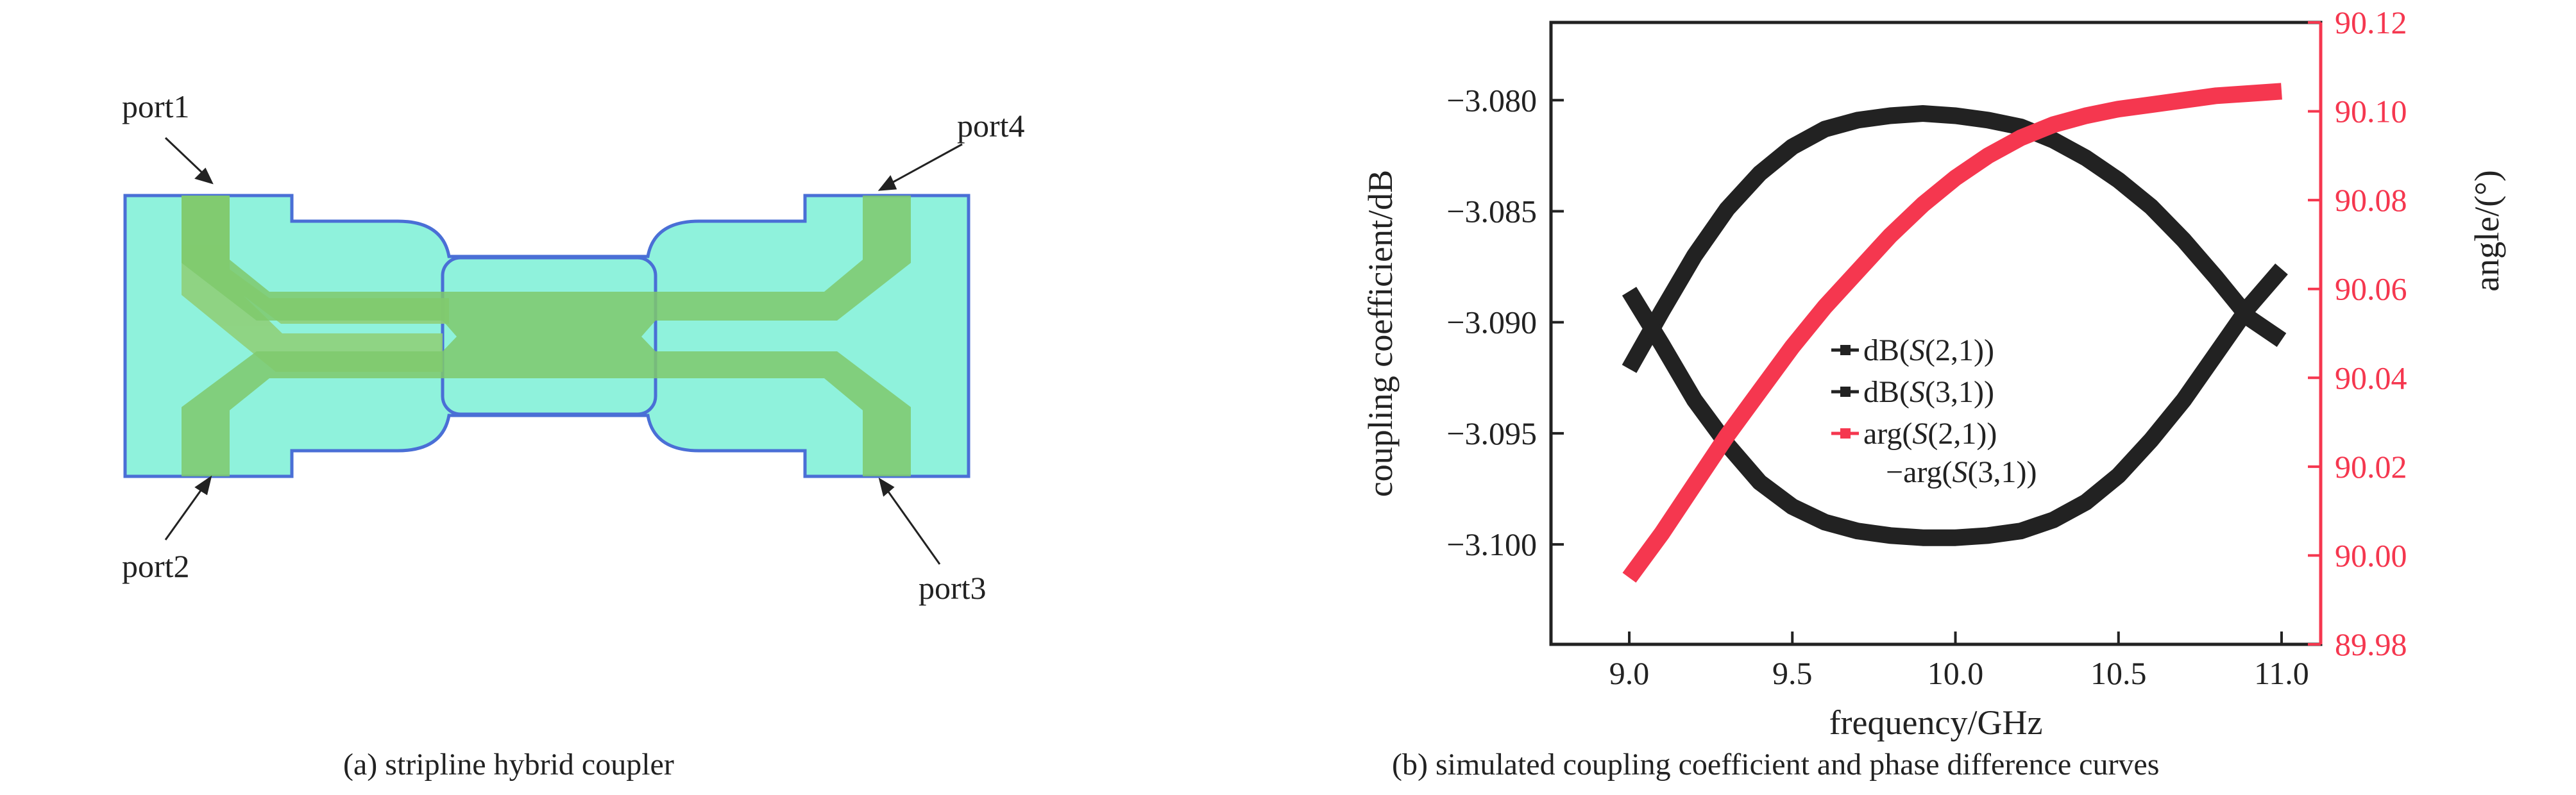  I want to click on y-right-tick-label: 90.02, so click(2371, 467).